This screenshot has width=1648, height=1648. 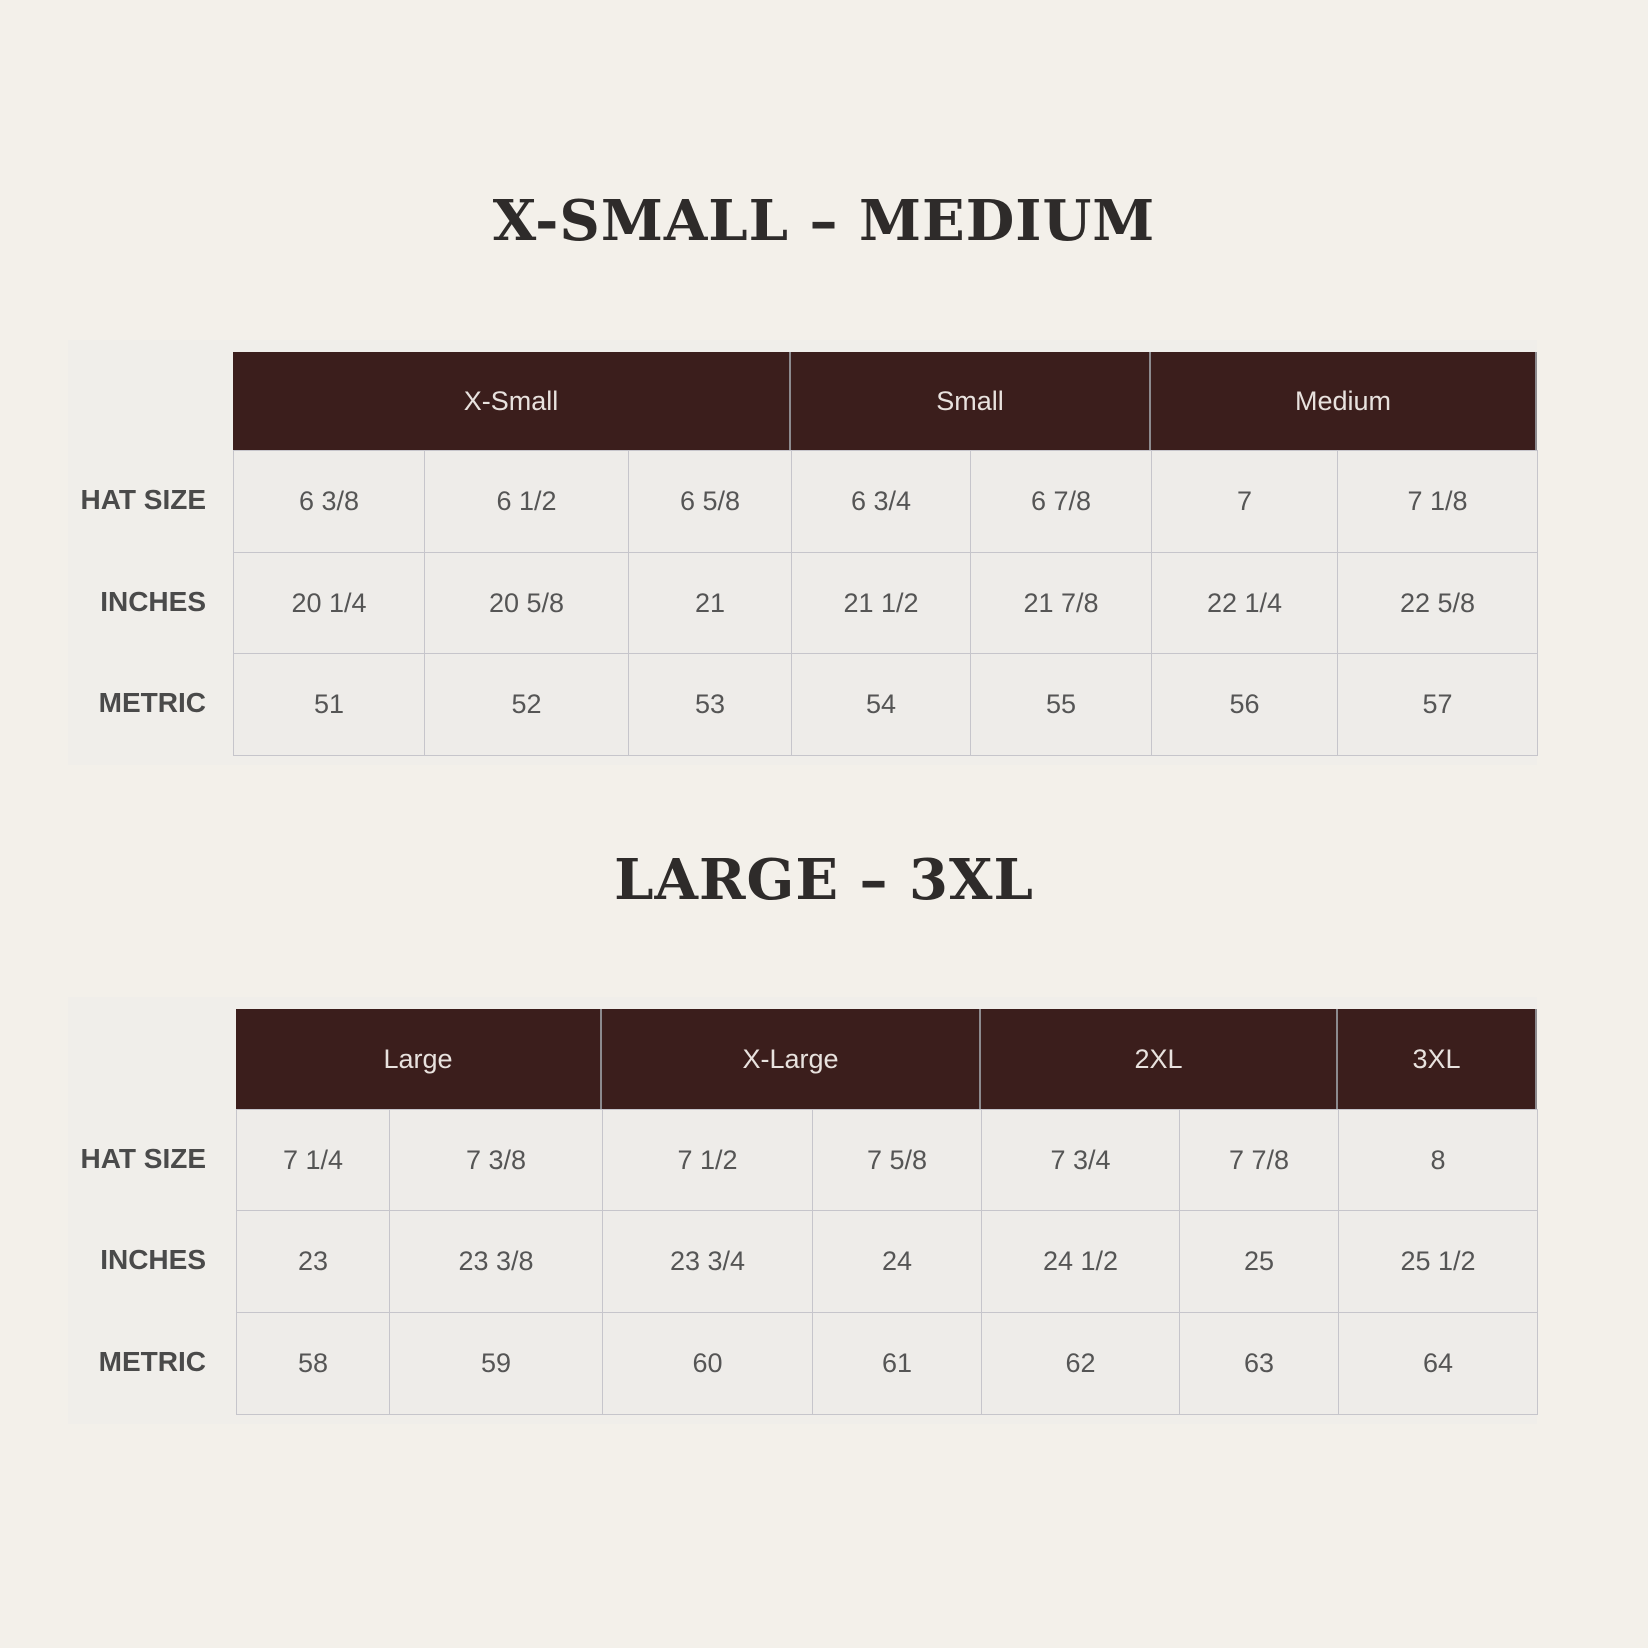 I want to click on table-cell: 21, so click(x=710, y=603).